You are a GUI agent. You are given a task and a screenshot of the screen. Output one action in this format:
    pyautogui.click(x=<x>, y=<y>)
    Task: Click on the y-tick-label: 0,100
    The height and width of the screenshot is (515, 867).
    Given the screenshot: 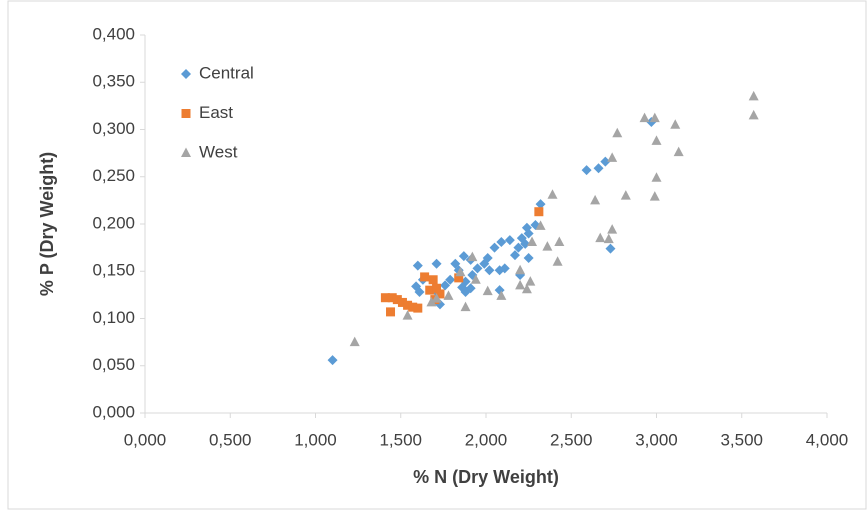 What is the action you would take?
    pyautogui.click(x=113, y=317)
    